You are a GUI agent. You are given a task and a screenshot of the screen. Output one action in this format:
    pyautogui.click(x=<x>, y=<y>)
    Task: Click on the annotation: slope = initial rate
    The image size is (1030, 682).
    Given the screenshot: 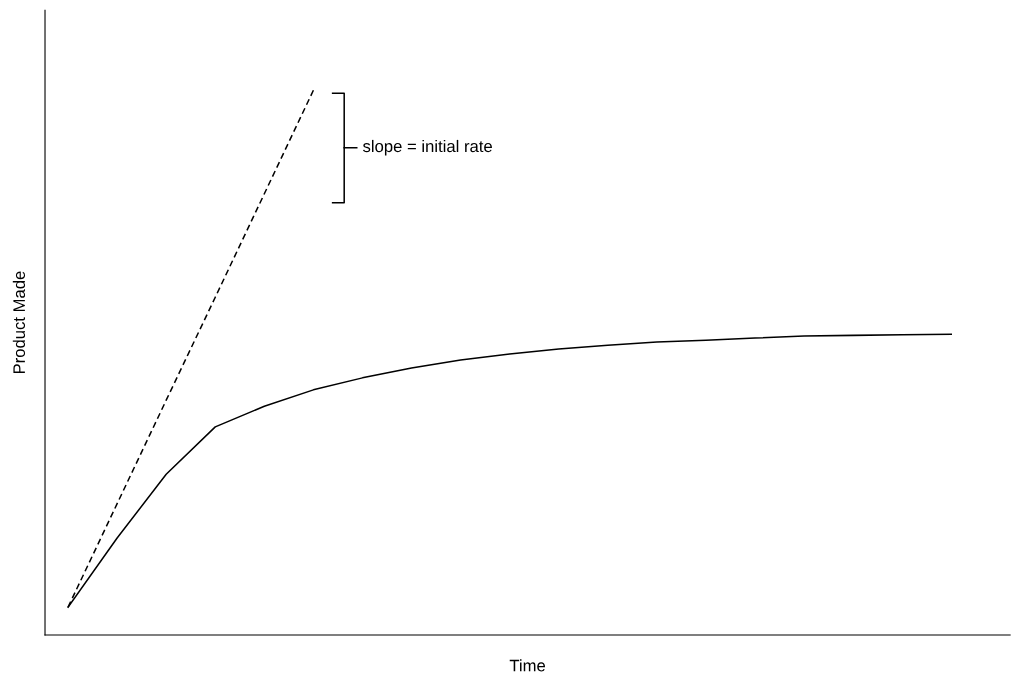 What is the action you would take?
    pyautogui.click(x=427, y=147)
    